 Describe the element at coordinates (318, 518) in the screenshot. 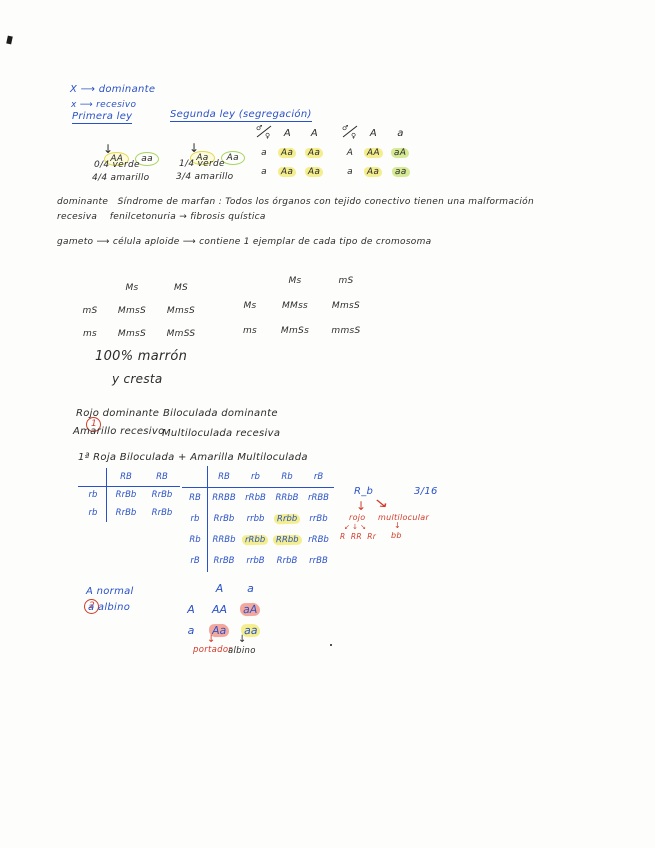

I see `punnett-cell: rrBb` at that location.